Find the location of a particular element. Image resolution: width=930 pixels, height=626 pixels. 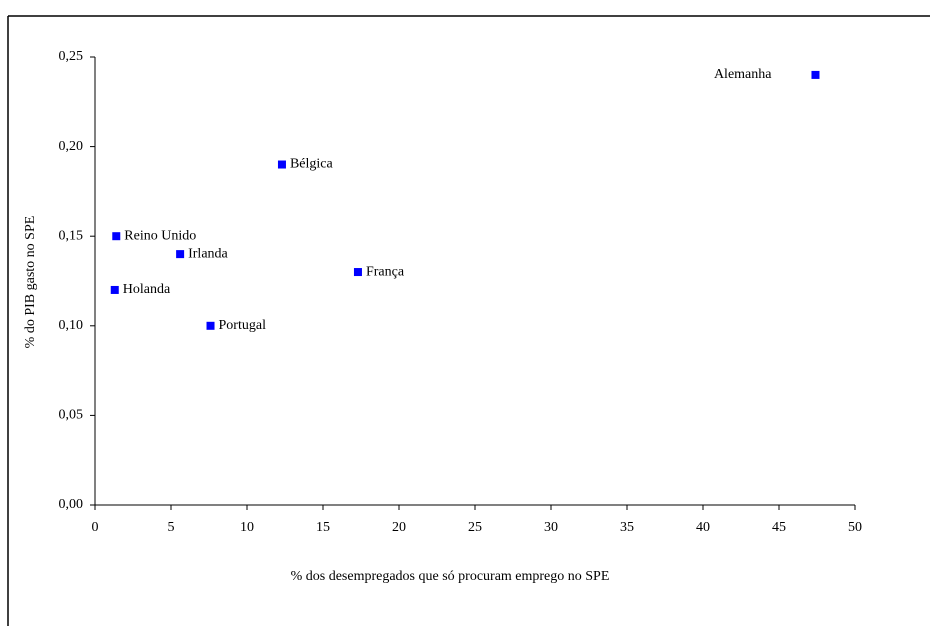

x-tick-label: 15 is located at coordinates (323, 527).